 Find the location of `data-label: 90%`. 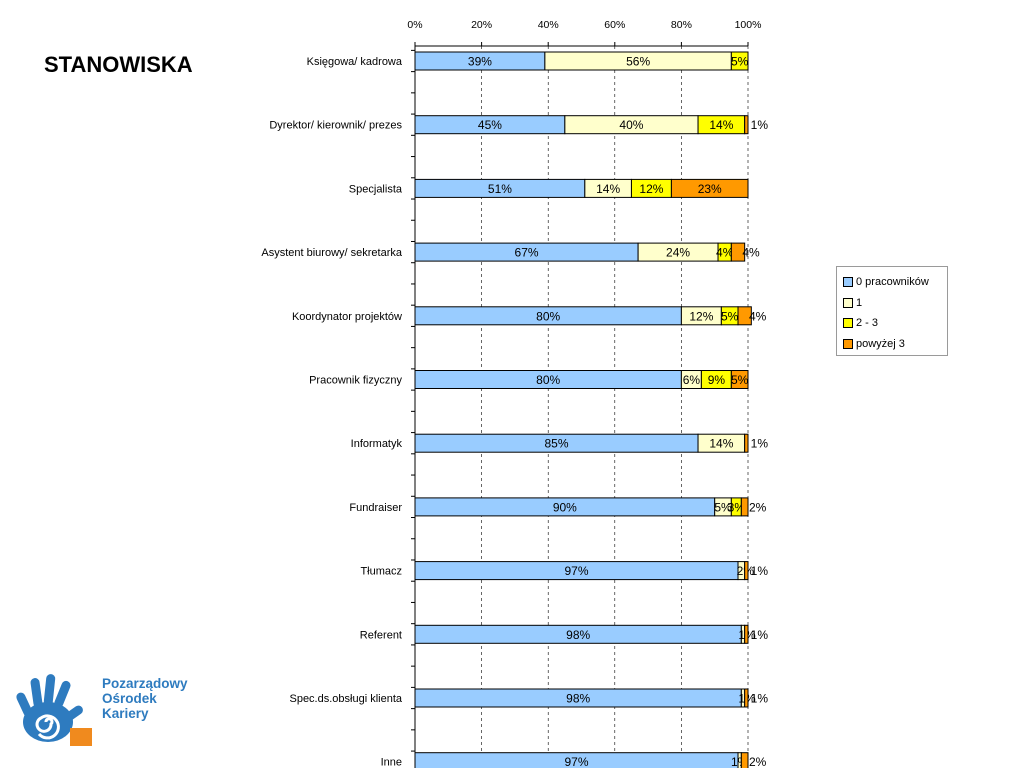

data-label: 90% is located at coordinates (565, 507).